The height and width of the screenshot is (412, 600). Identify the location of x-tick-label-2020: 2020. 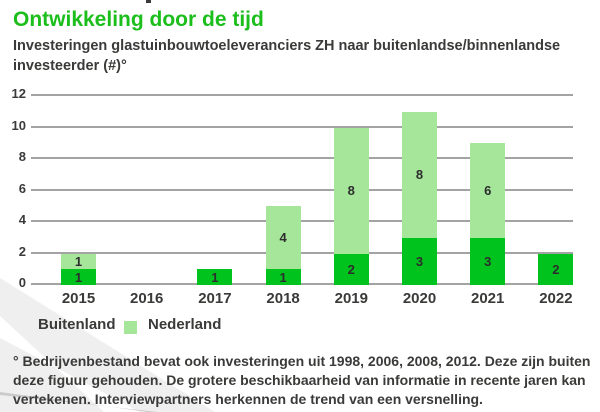
(419, 298).